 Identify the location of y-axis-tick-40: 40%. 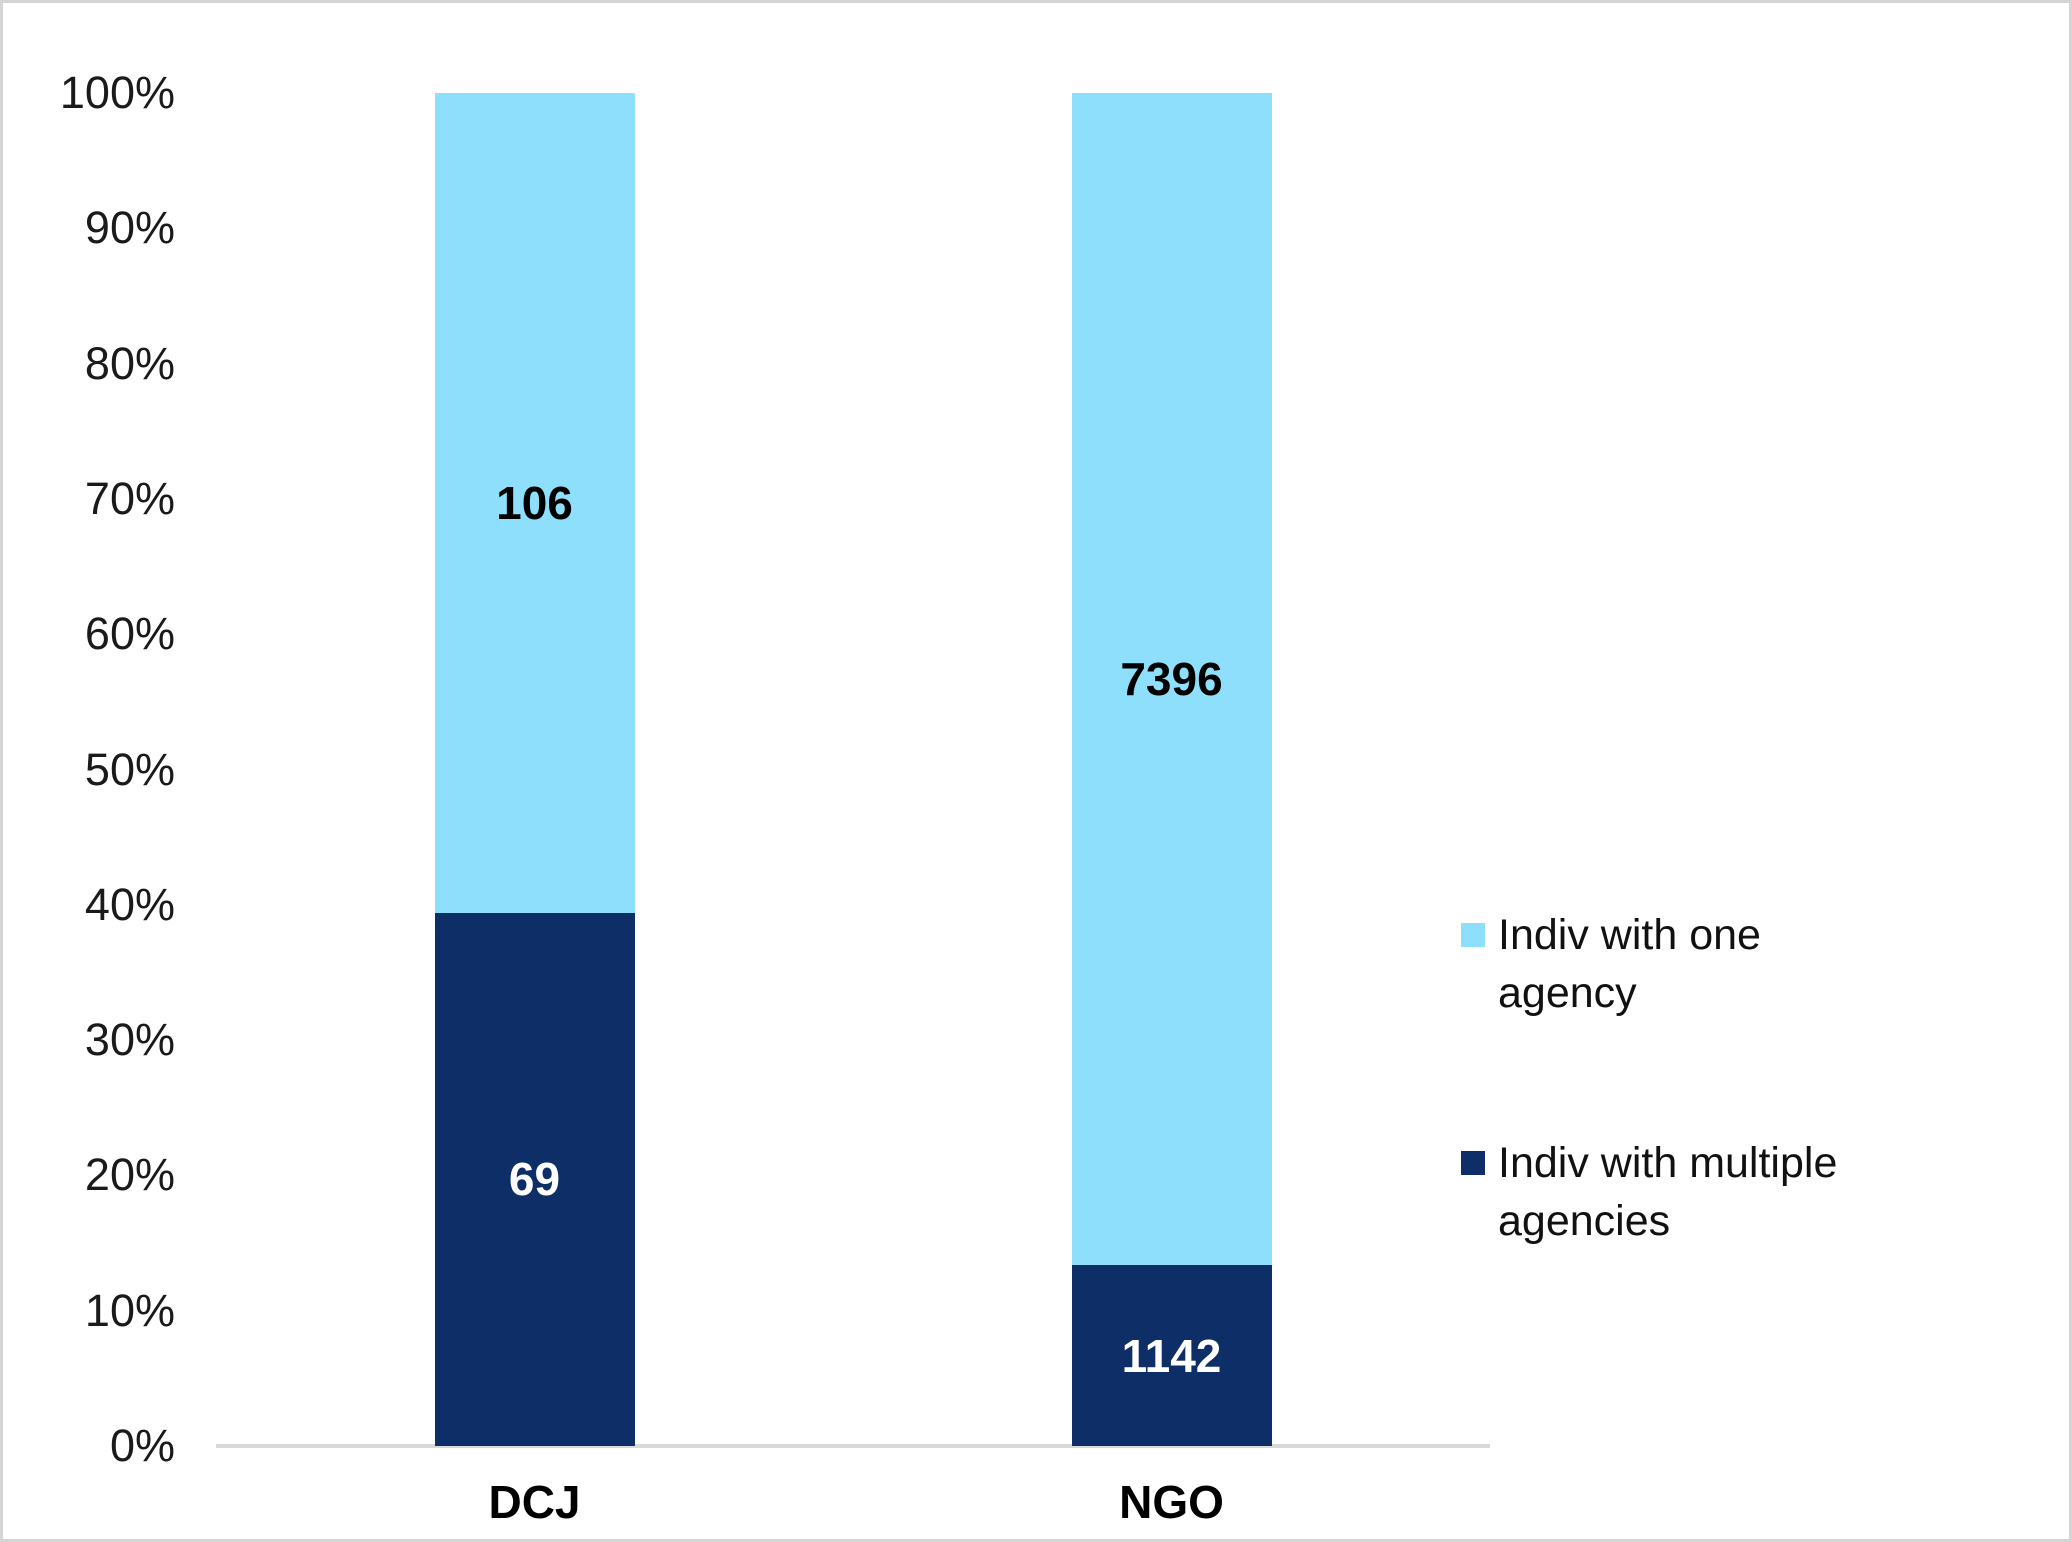
(129, 904).